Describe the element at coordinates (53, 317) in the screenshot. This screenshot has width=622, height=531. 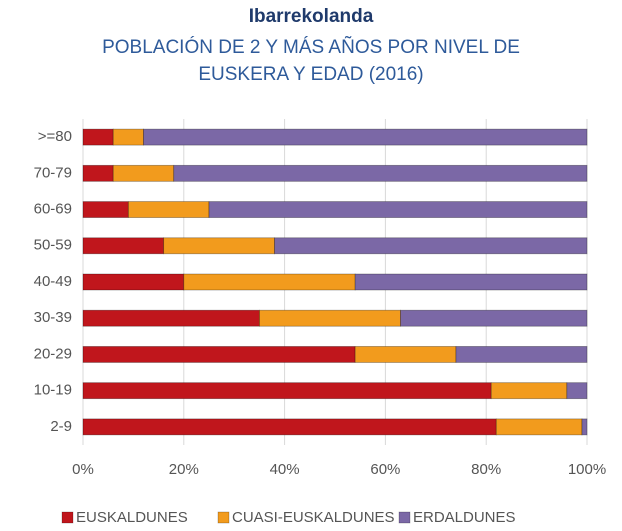
I see `y-tick-label: 30-39` at that location.